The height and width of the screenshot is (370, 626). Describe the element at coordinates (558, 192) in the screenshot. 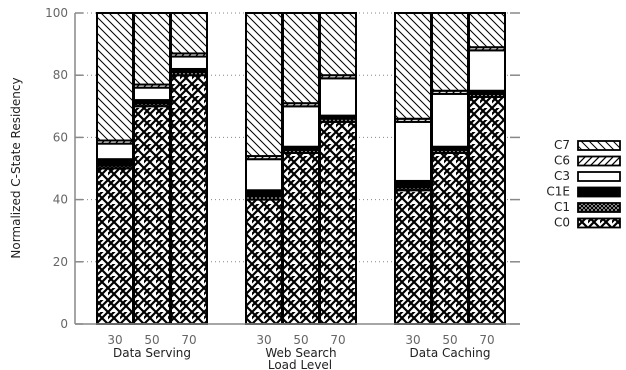

I see `legend-label-c1e: C1E` at that location.